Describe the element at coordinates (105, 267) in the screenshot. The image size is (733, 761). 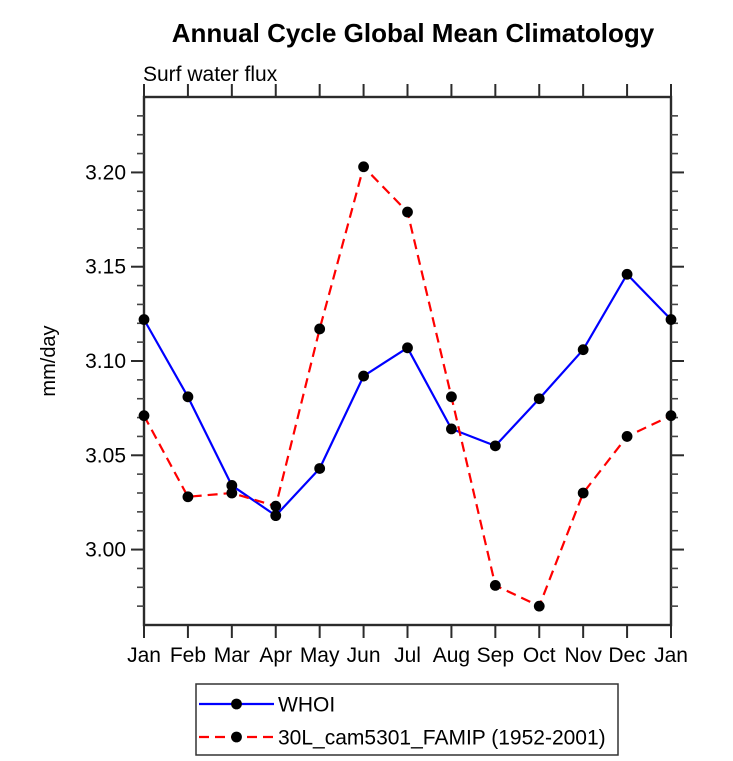
I see `y-tick-label-3: 3.15` at that location.